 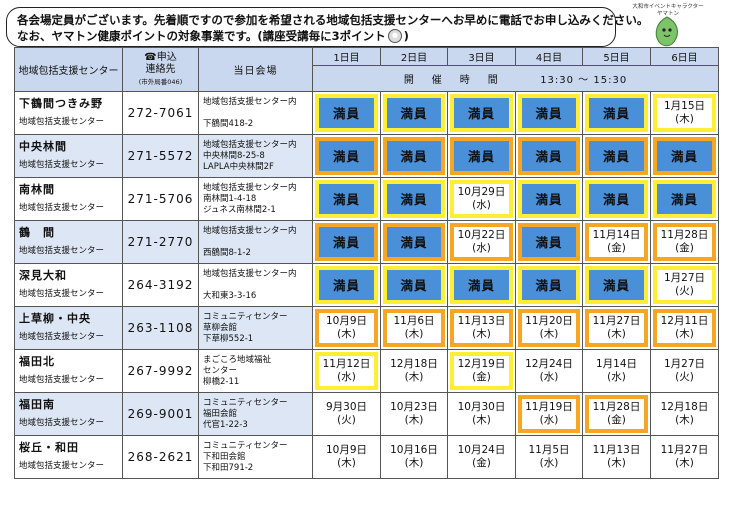 I want to click on session-inner: 1月14日 (水), so click(x=616, y=371).